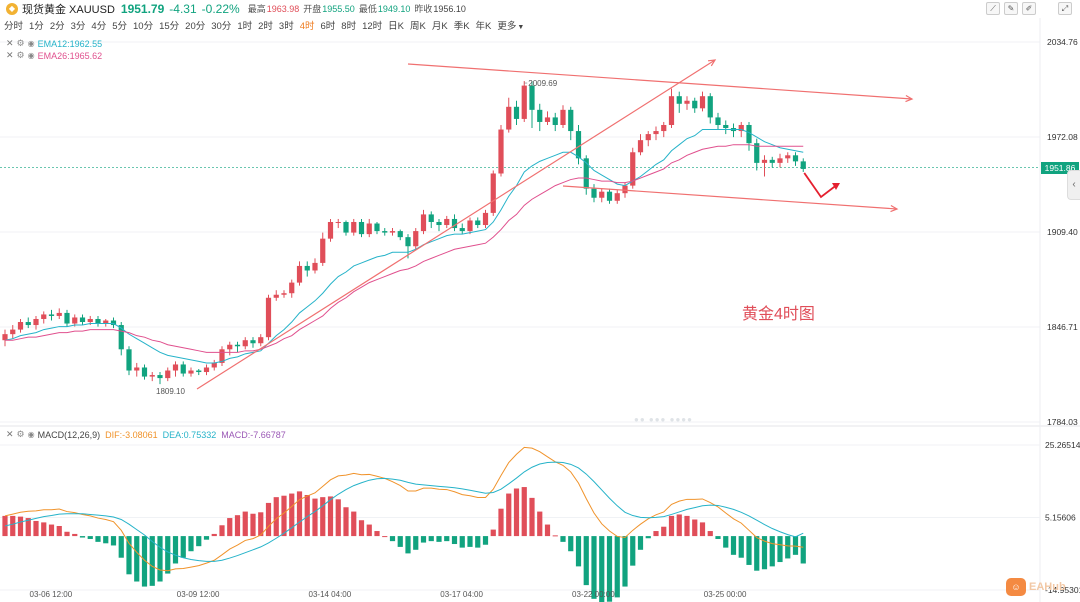 This screenshot has height=602, width=1080. What do you see at coordinates (349, 26) in the screenshot?
I see `period-tab: 8时` at bounding box center [349, 26].